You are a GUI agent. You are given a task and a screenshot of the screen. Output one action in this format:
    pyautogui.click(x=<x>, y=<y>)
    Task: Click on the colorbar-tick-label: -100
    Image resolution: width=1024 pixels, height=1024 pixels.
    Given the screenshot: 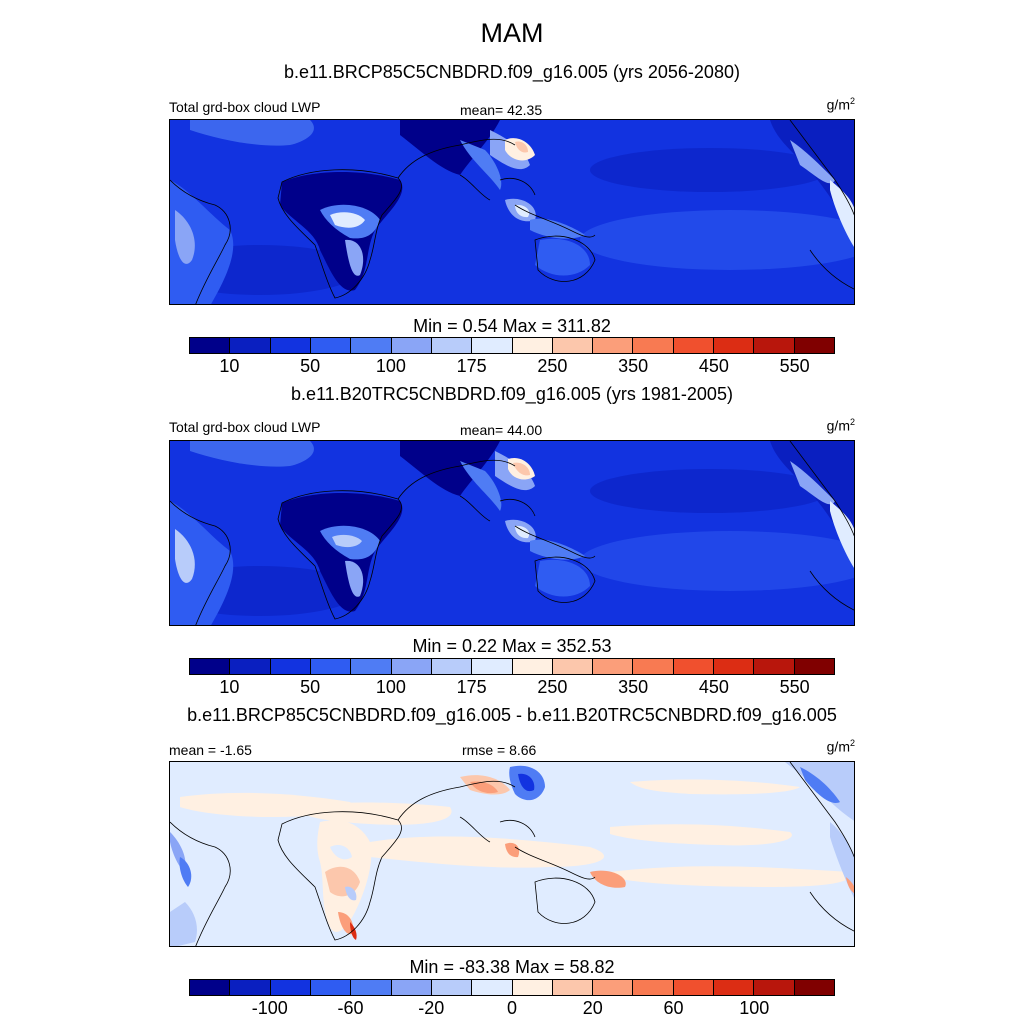 What is the action you would take?
    pyautogui.click(x=269, y=1008)
    